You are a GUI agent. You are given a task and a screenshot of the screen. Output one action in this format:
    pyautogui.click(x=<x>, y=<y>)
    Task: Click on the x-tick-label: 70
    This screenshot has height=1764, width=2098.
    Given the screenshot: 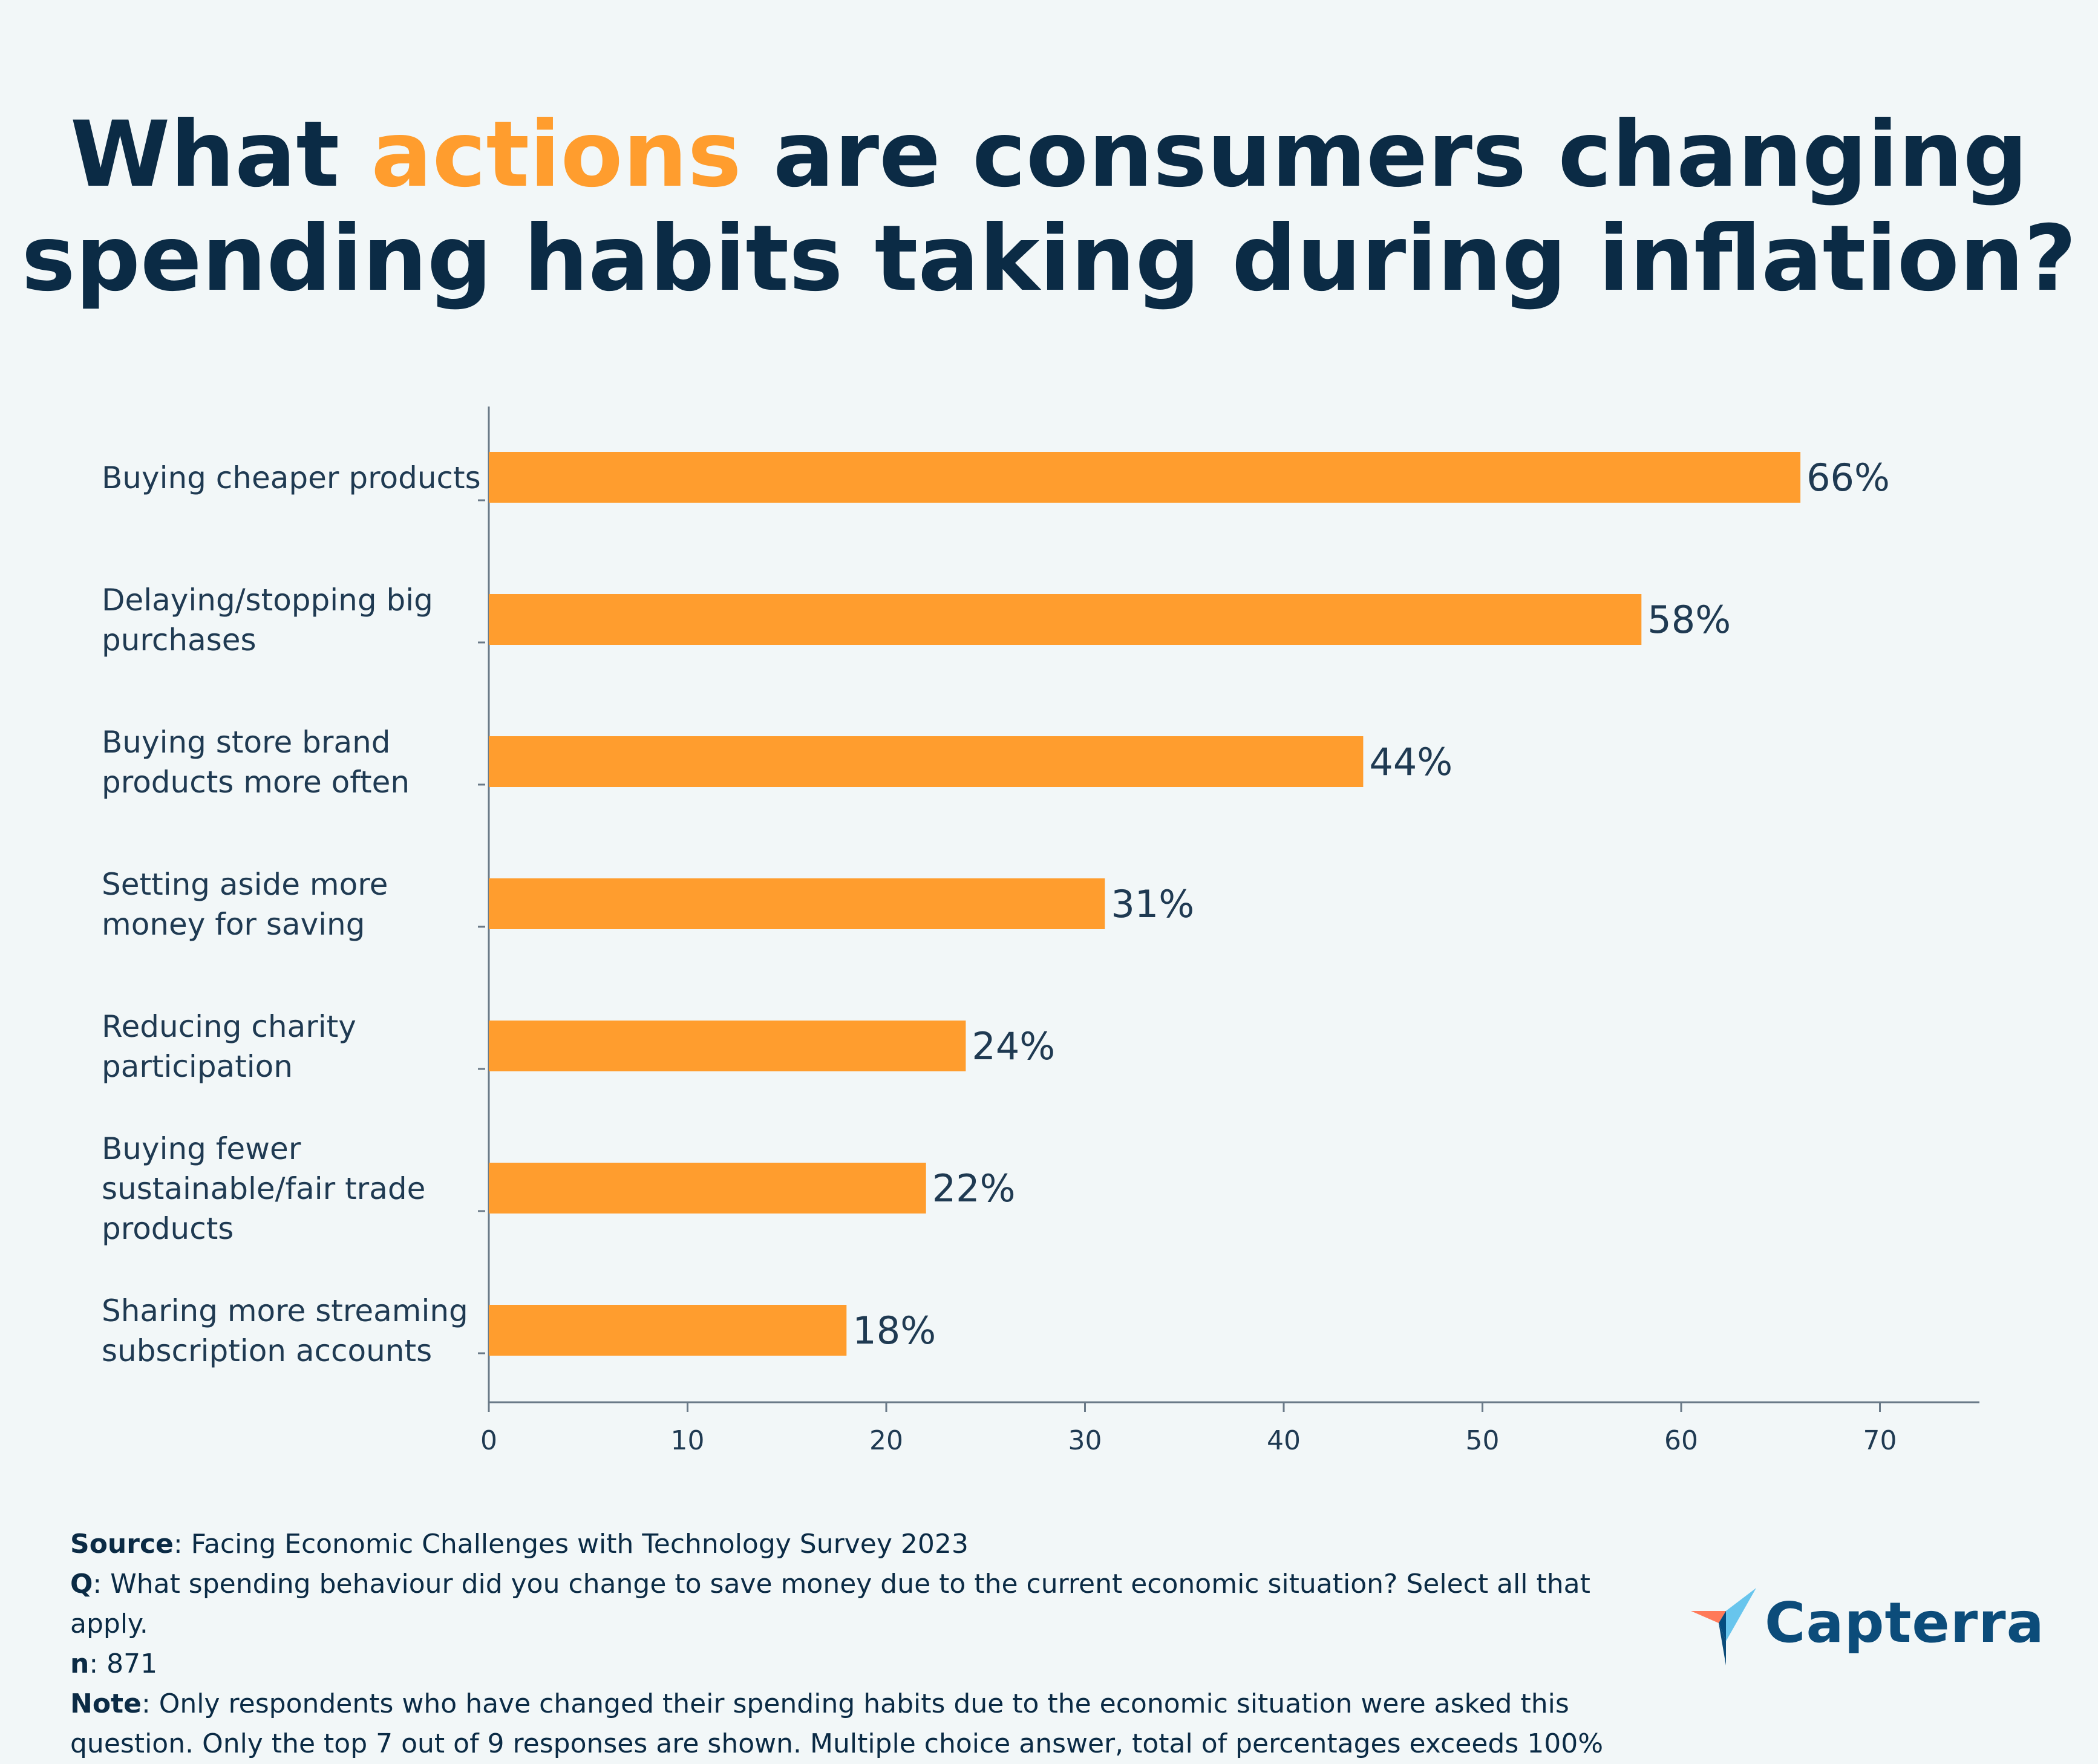 What is the action you would take?
    pyautogui.click(x=1880, y=1441)
    